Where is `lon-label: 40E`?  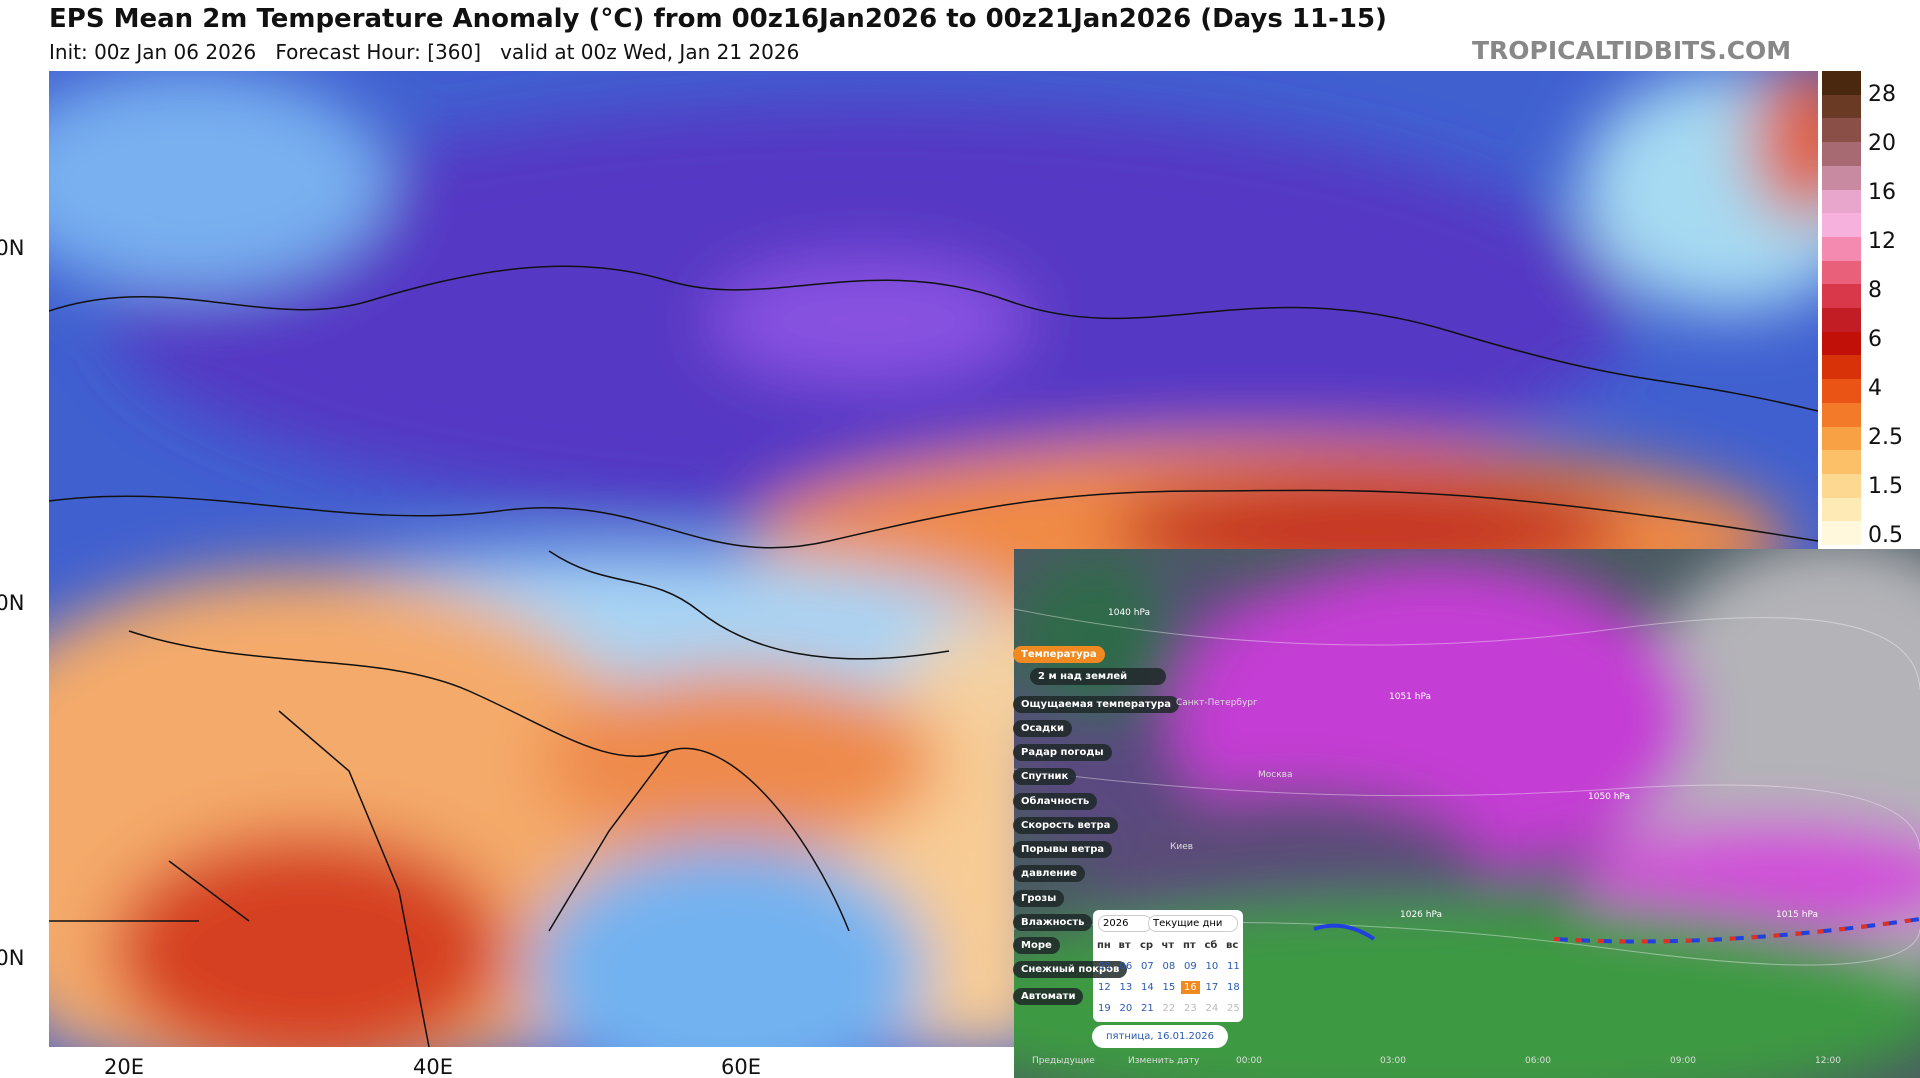
lon-label: 40E is located at coordinates (433, 1066).